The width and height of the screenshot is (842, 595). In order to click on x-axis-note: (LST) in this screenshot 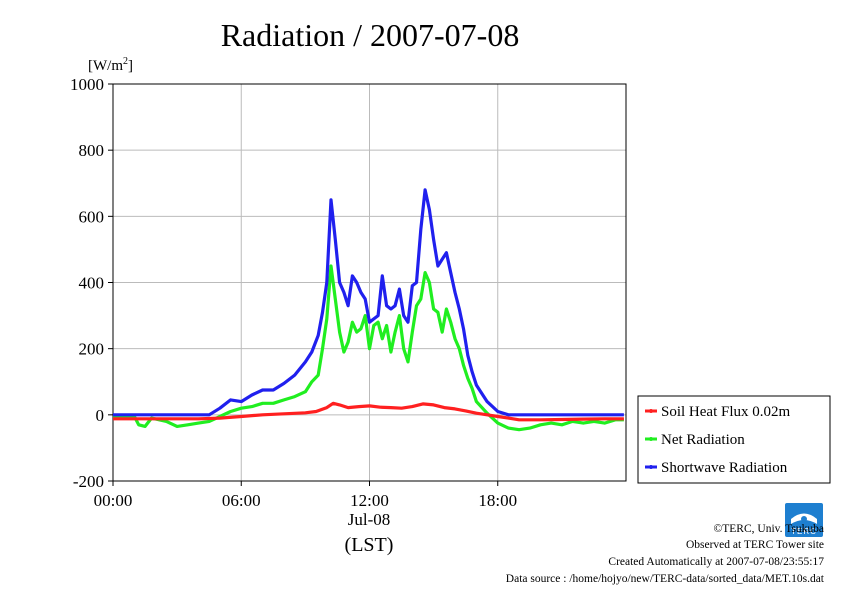, I will do `click(369, 545)`.